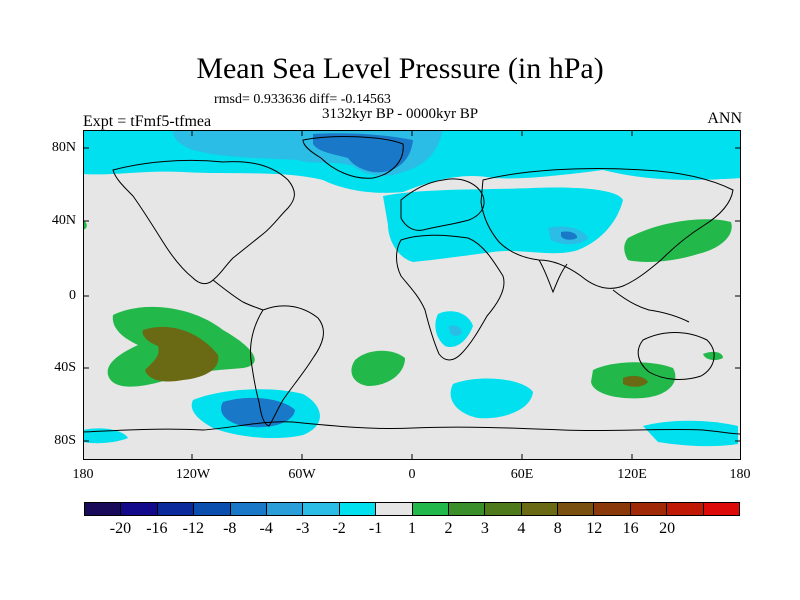 This screenshot has height=600, width=800. I want to click on negative-anomaly-tibet-core, so click(569, 235).